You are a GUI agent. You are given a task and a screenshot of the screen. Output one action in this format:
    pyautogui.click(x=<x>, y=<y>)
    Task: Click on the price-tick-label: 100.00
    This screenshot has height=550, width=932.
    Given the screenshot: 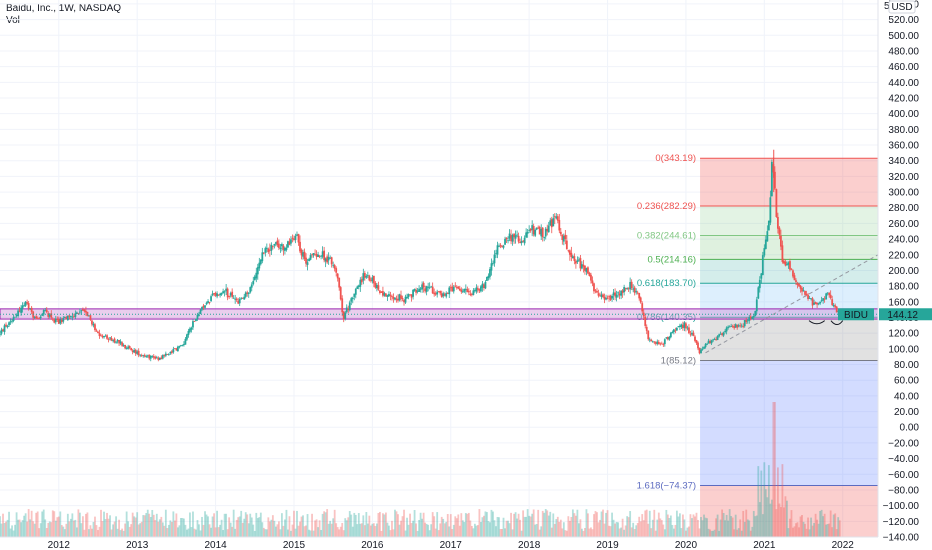 What is the action you would take?
    pyautogui.click(x=903, y=349)
    